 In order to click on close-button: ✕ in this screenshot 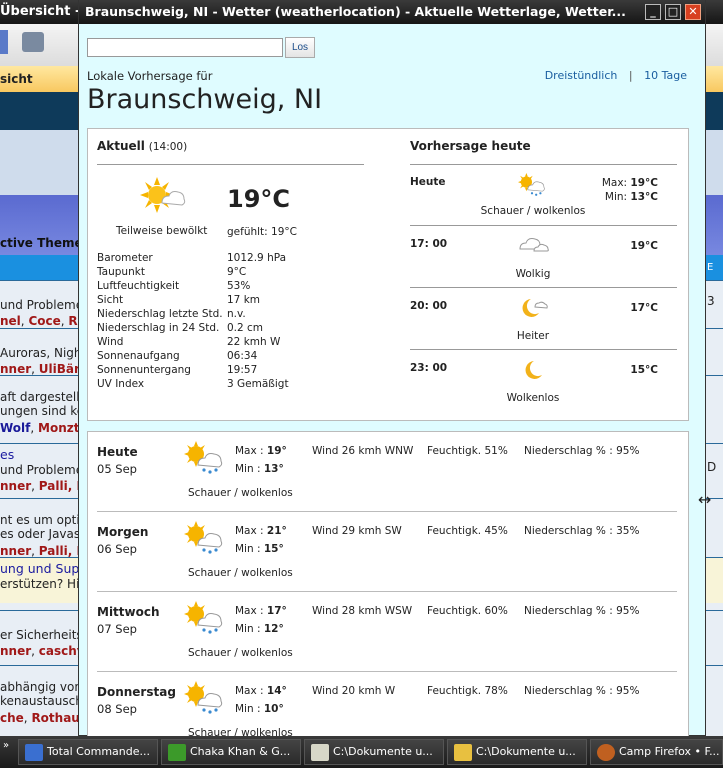, I will do `click(693, 12)`.